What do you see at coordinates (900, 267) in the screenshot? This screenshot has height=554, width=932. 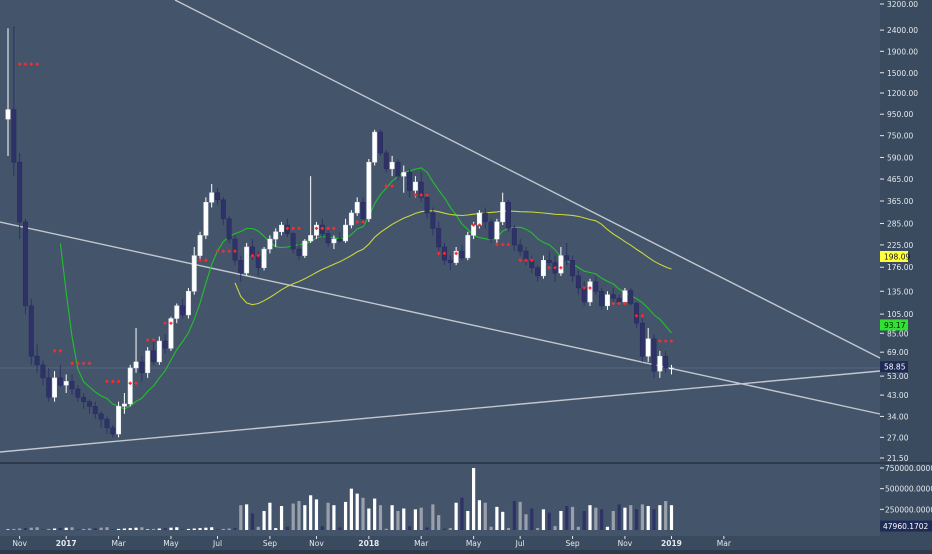 I see `price-tick-label: 176.00` at bounding box center [900, 267].